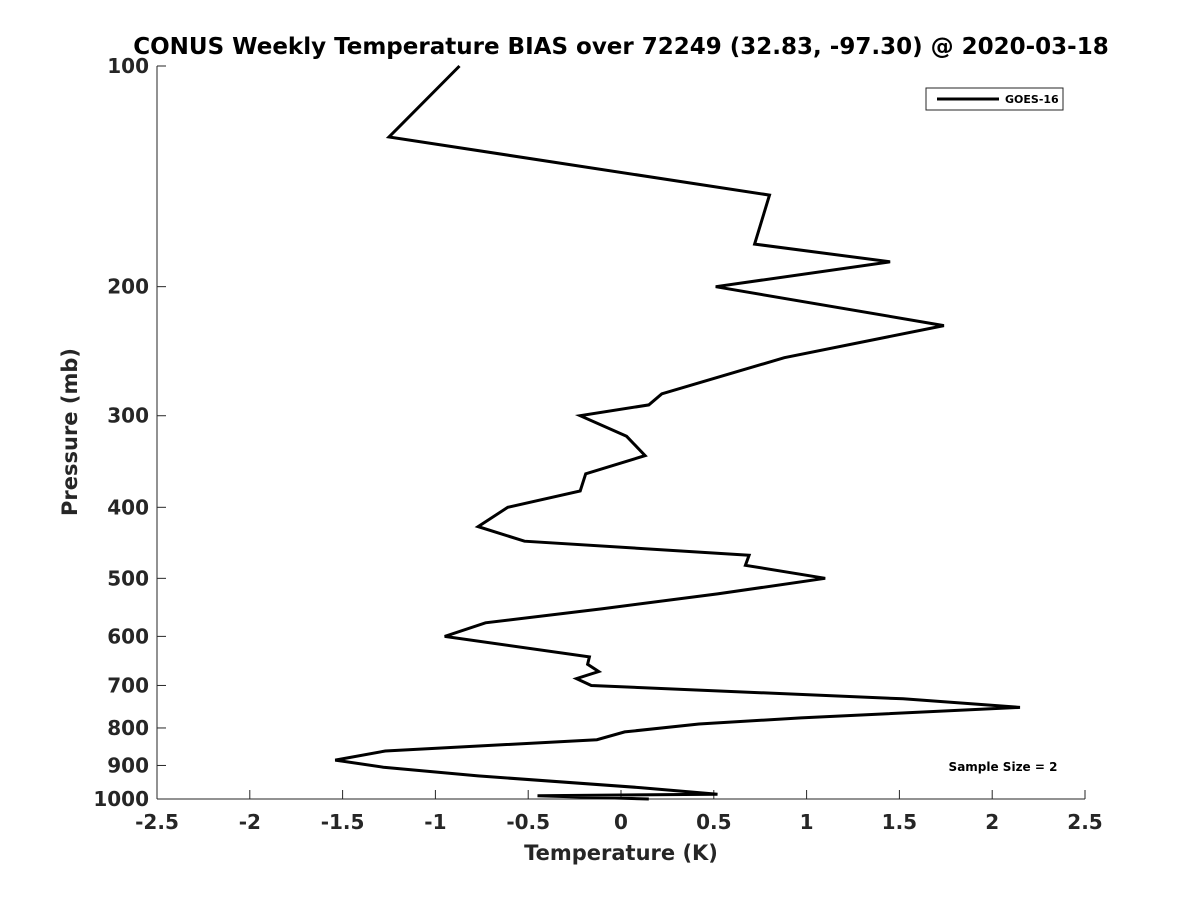 The image size is (1200, 900). What do you see at coordinates (128, 636) in the screenshot?
I see `y-tick-label: 600` at bounding box center [128, 636].